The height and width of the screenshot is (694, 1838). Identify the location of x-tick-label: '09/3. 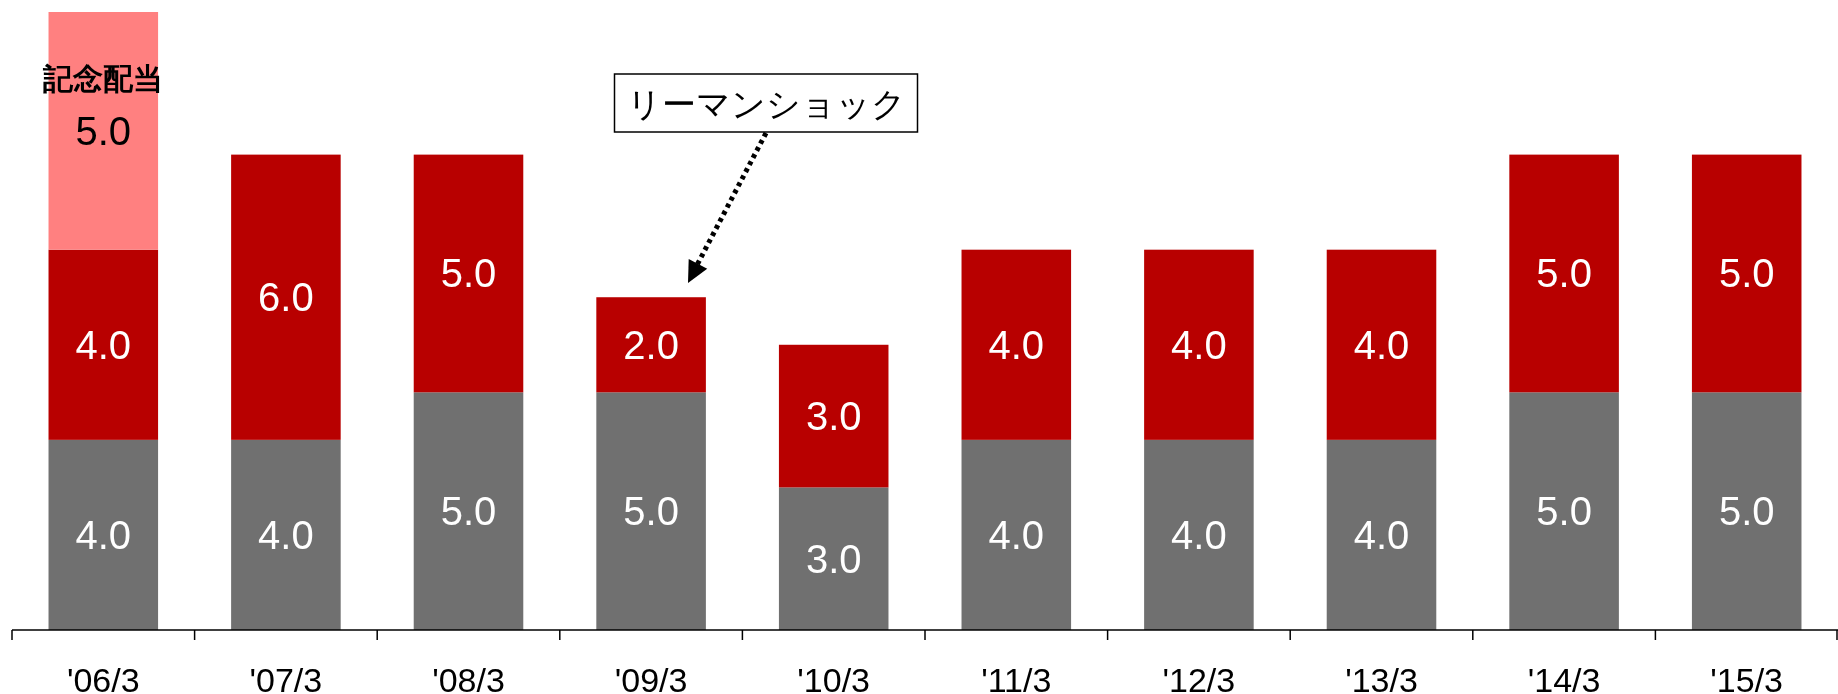
(651, 677).